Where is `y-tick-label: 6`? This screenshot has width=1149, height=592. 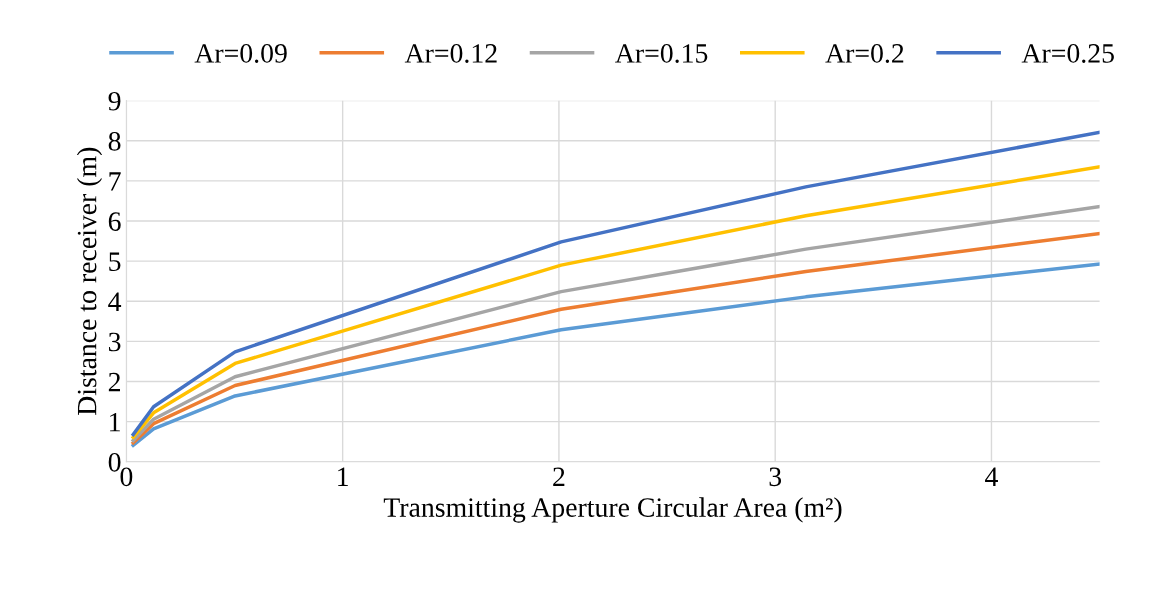 y-tick-label: 6 is located at coordinates (114, 221).